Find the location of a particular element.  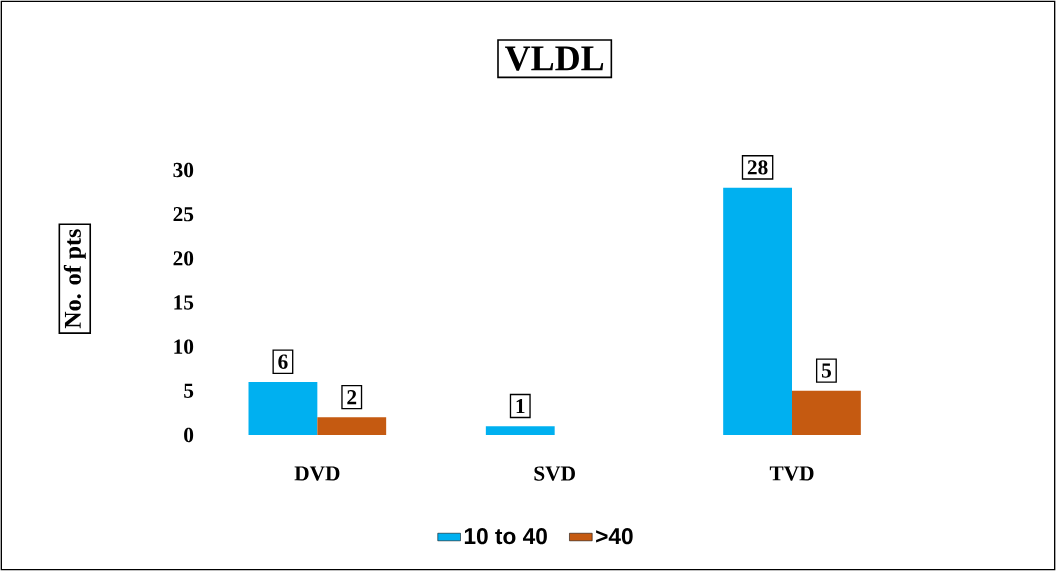

data-label: 28 is located at coordinates (757, 167).